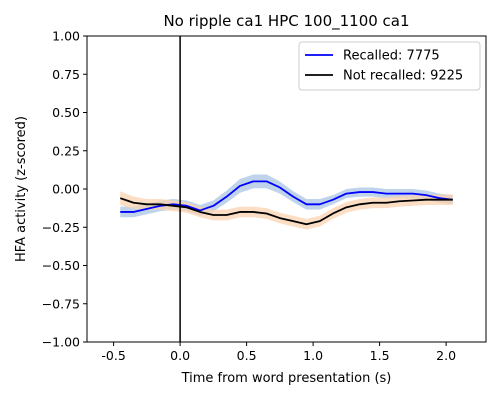 Image resolution: width=500 pixels, height=400 pixels. What do you see at coordinates (21, 189) in the screenshot?
I see `y-axis-label: HFA activity (z-scored)` at bounding box center [21, 189].